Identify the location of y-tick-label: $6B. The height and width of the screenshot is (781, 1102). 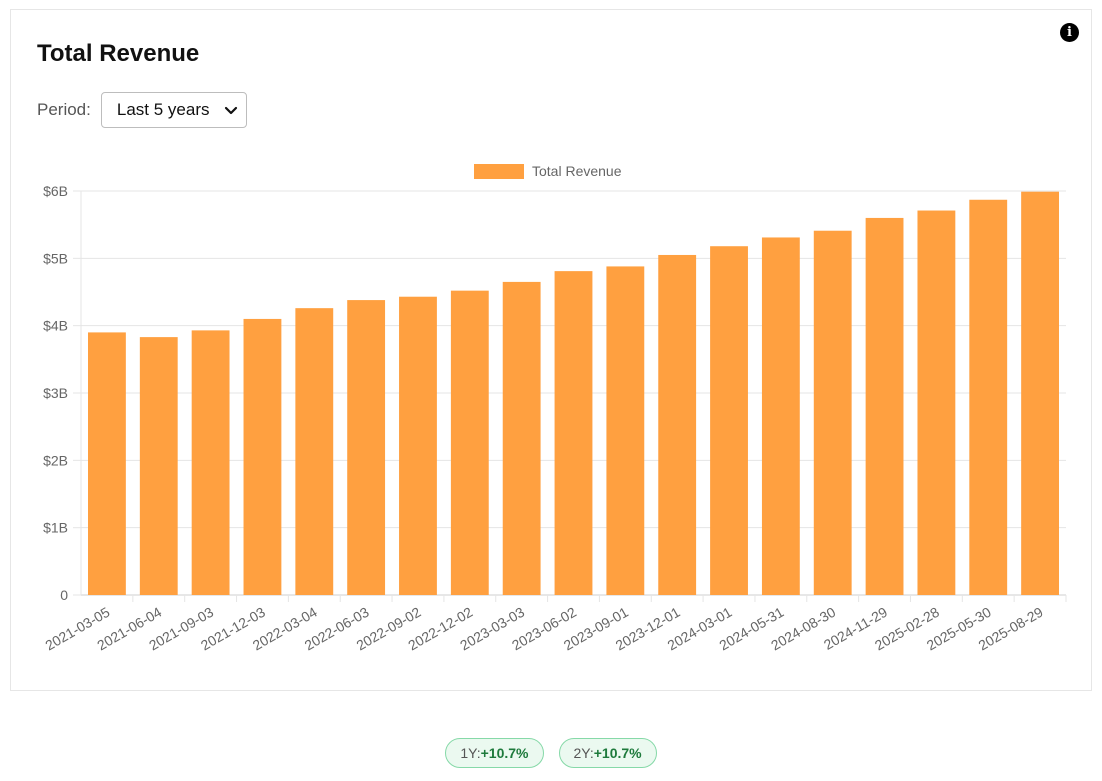
(55, 191).